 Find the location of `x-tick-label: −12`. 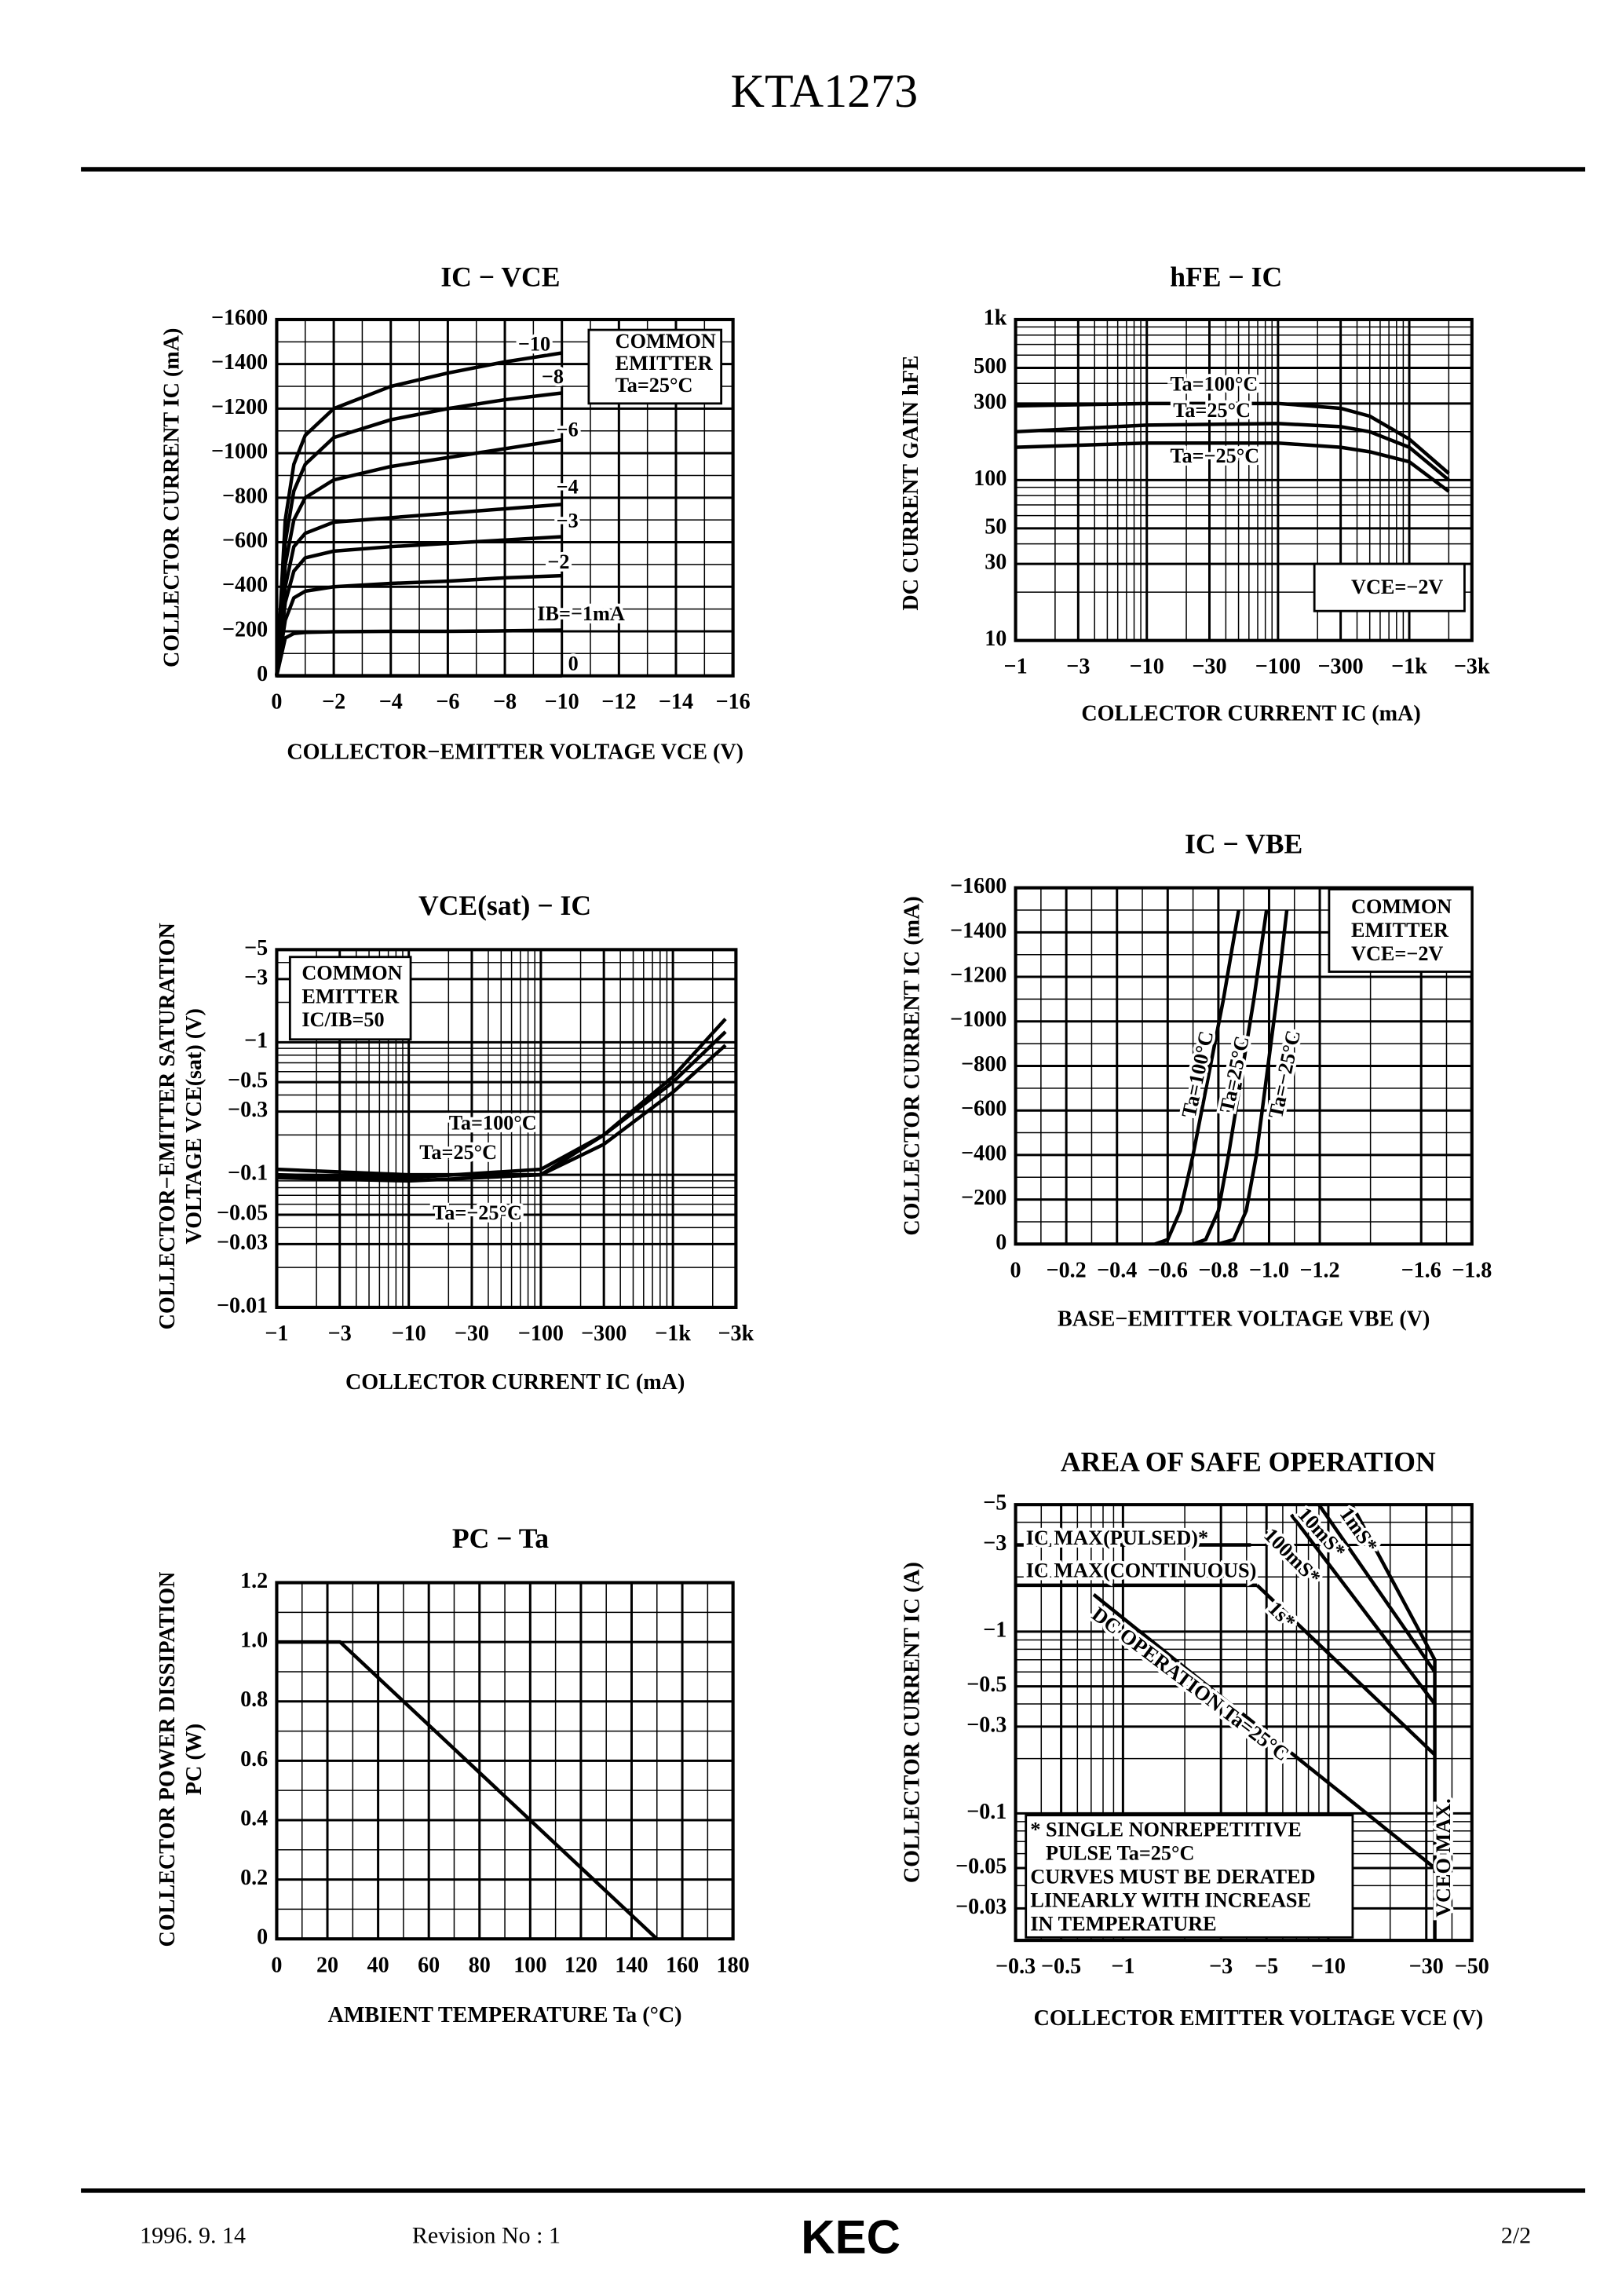

x-tick-label: −12 is located at coordinates (618, 702).